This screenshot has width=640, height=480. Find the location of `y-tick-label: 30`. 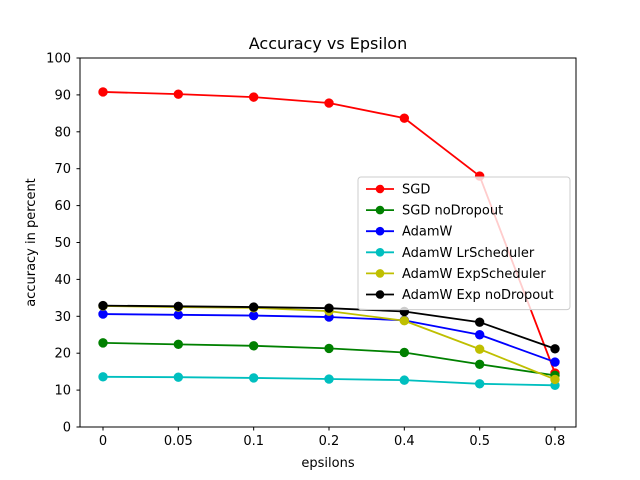

y-tick-label: 30 is located at coordinates (62, 317).